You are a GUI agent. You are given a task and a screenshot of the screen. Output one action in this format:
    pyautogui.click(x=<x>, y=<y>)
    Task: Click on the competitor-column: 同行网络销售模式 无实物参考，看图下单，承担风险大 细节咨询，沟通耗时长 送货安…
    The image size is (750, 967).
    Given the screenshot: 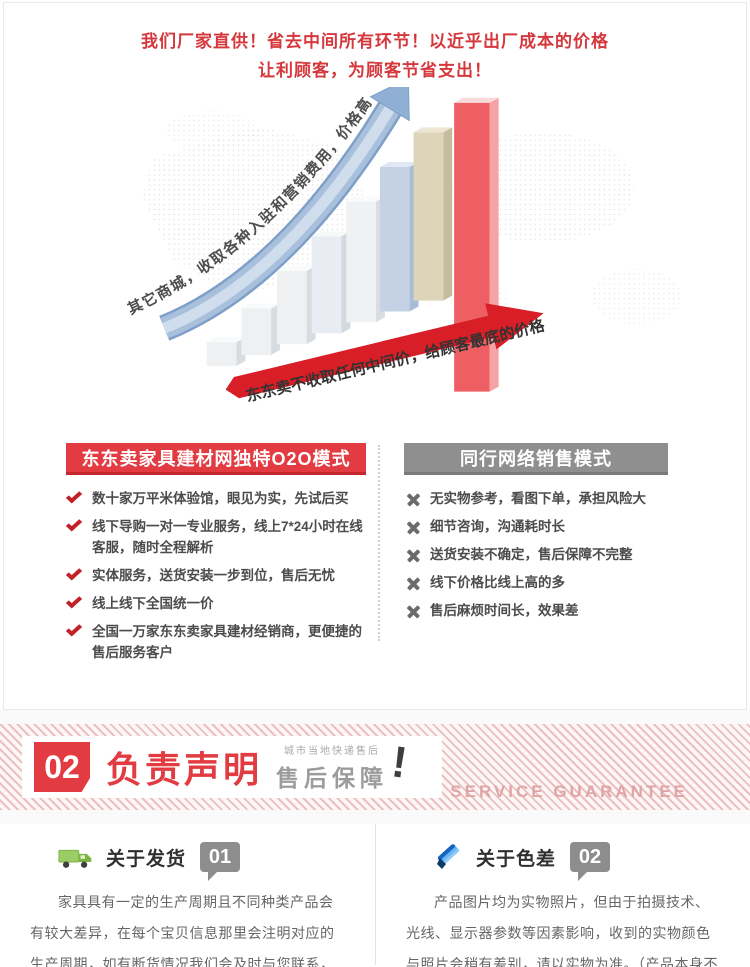 What is the action you would take?
    pyautogui.click(x=550, y=556)
    